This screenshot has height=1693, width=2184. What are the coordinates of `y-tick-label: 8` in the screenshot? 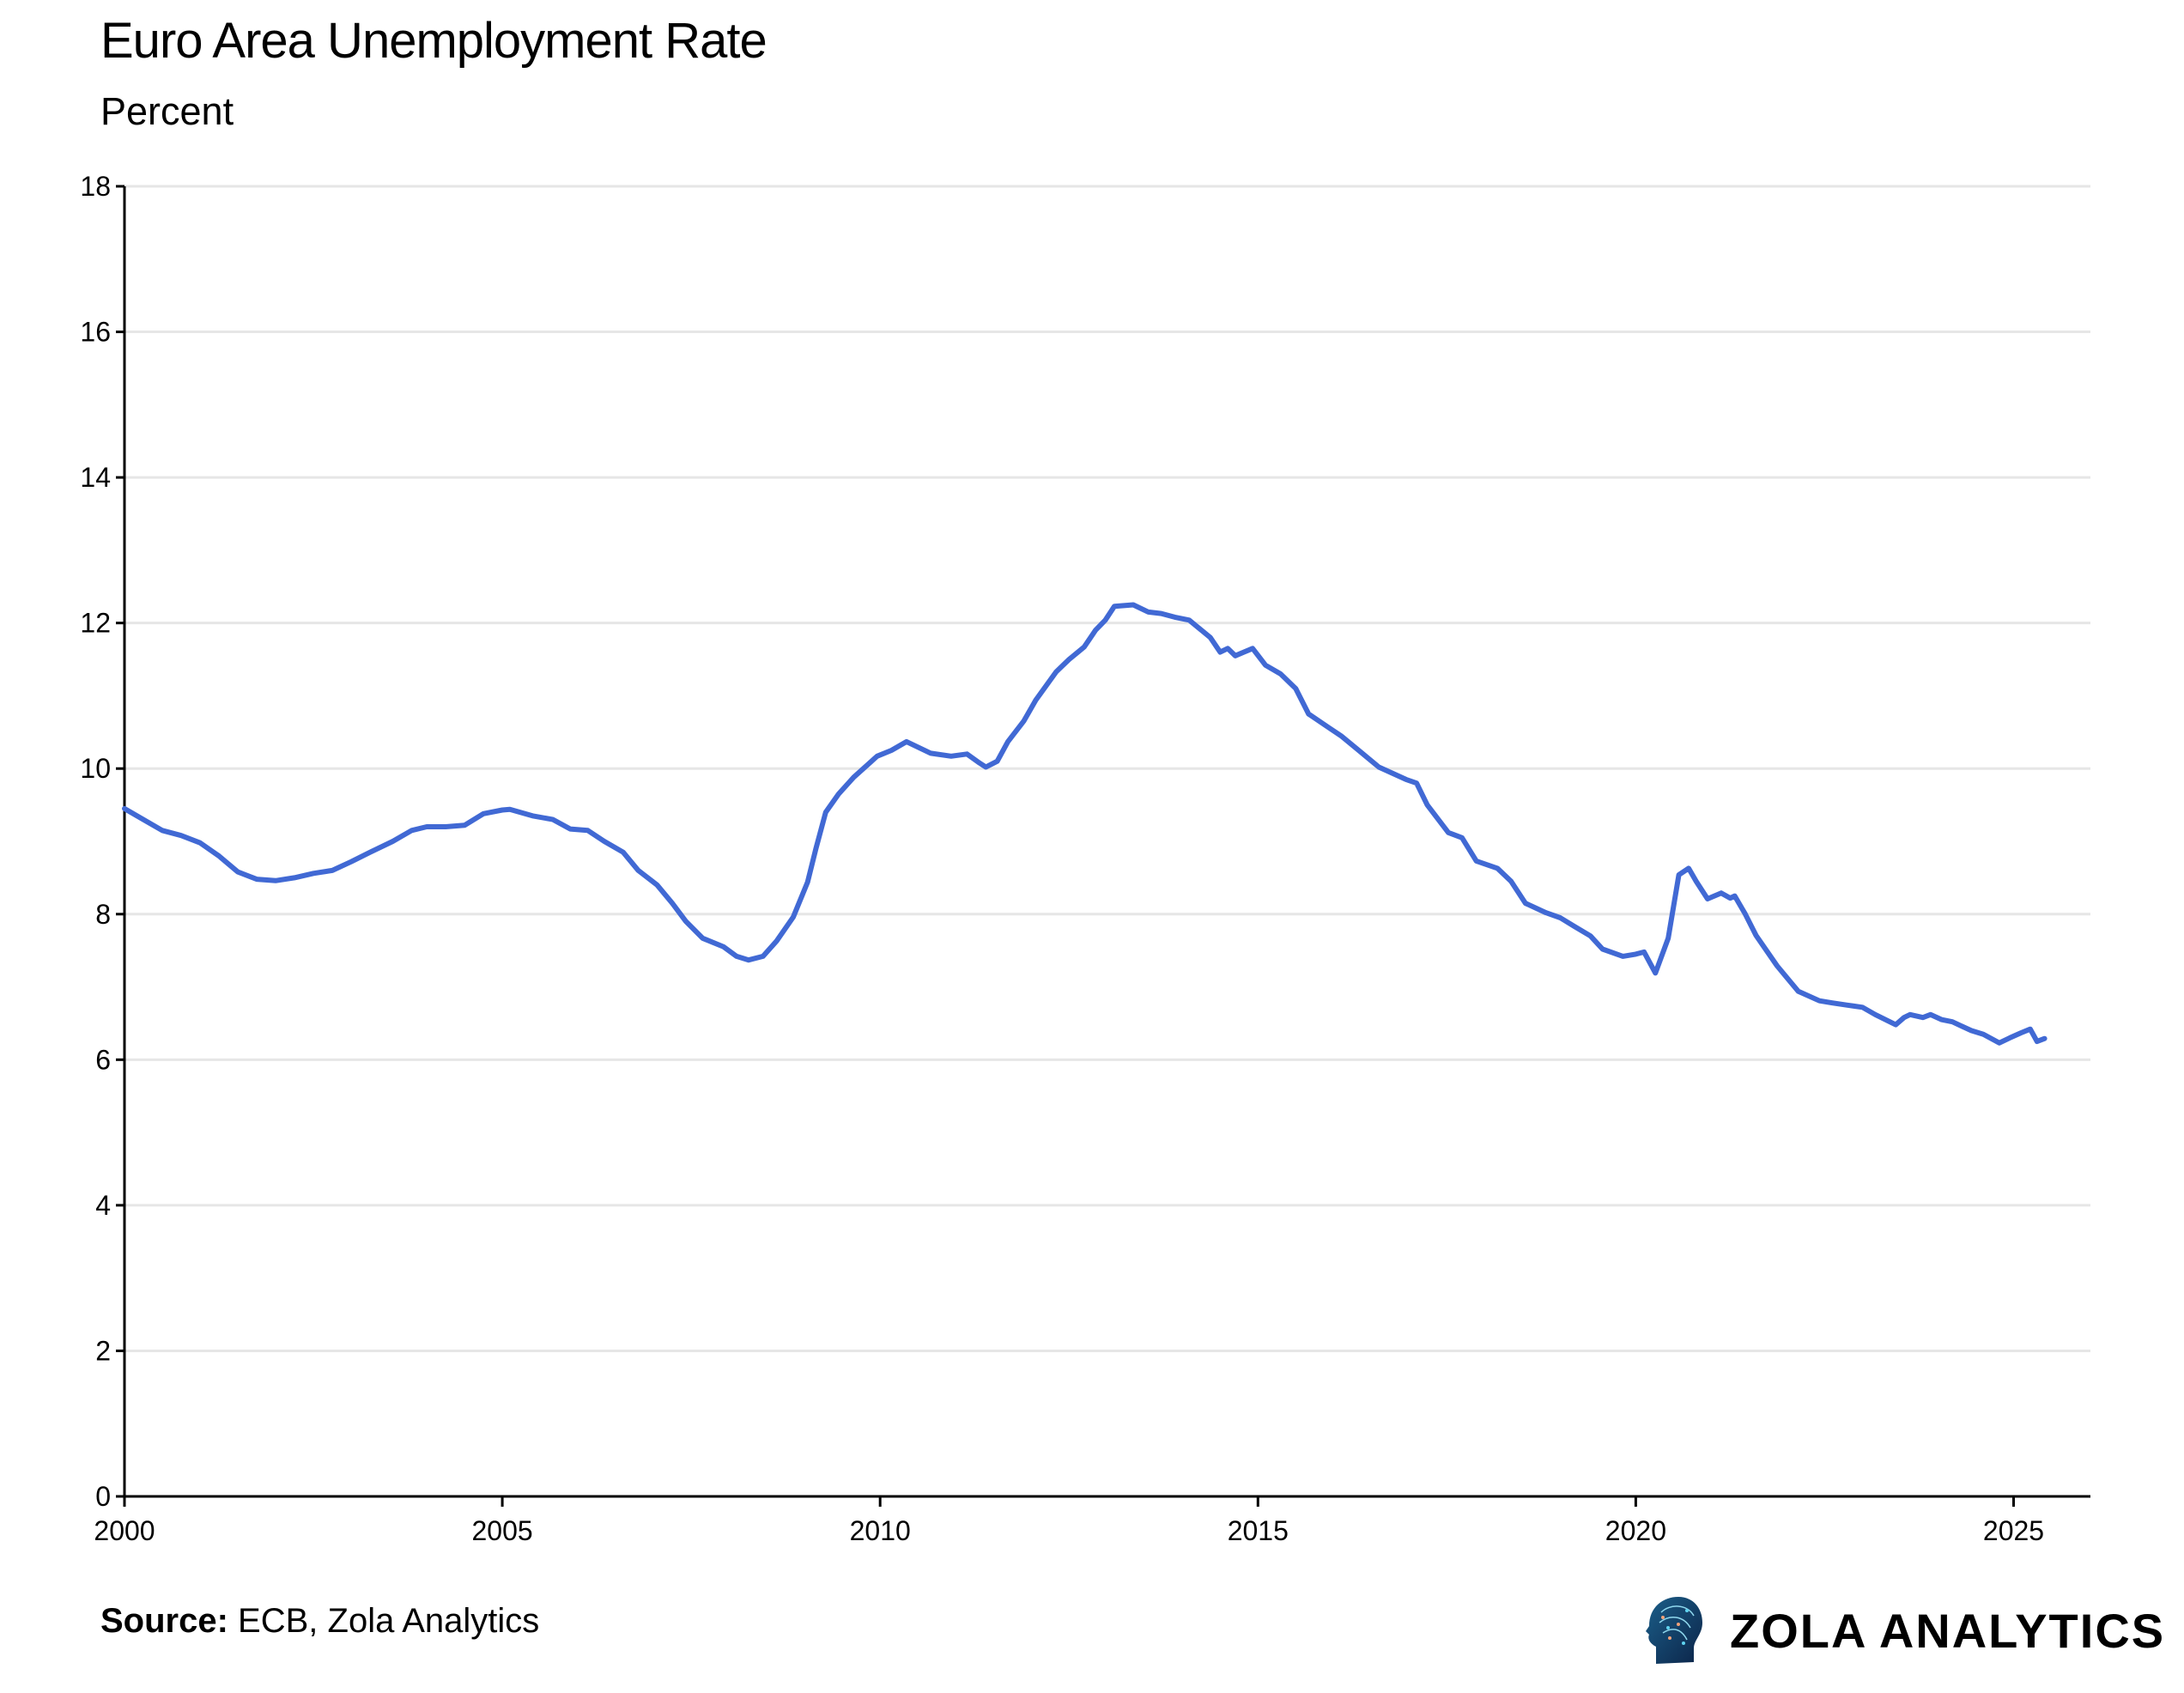 It's located at (103, 914).